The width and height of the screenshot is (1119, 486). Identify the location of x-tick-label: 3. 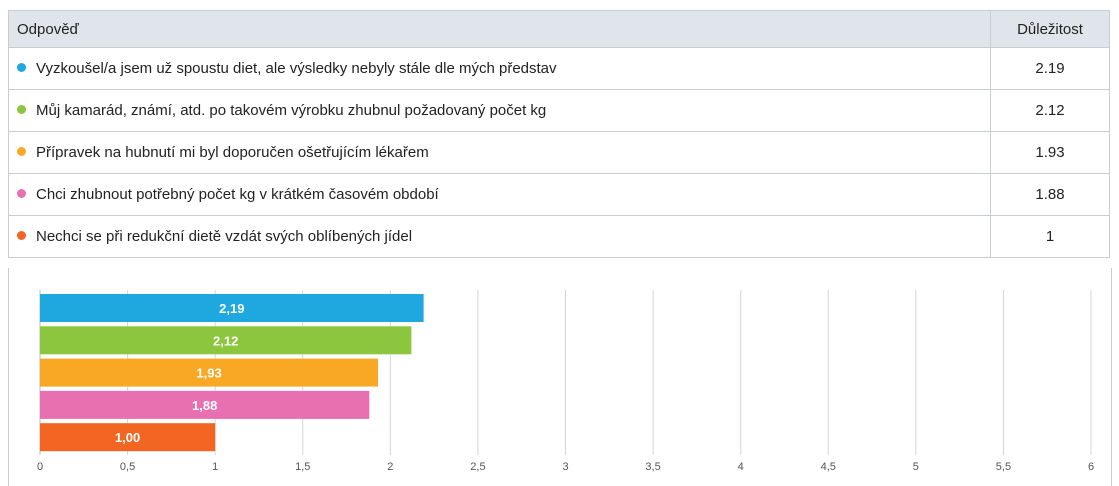
(565, 467).